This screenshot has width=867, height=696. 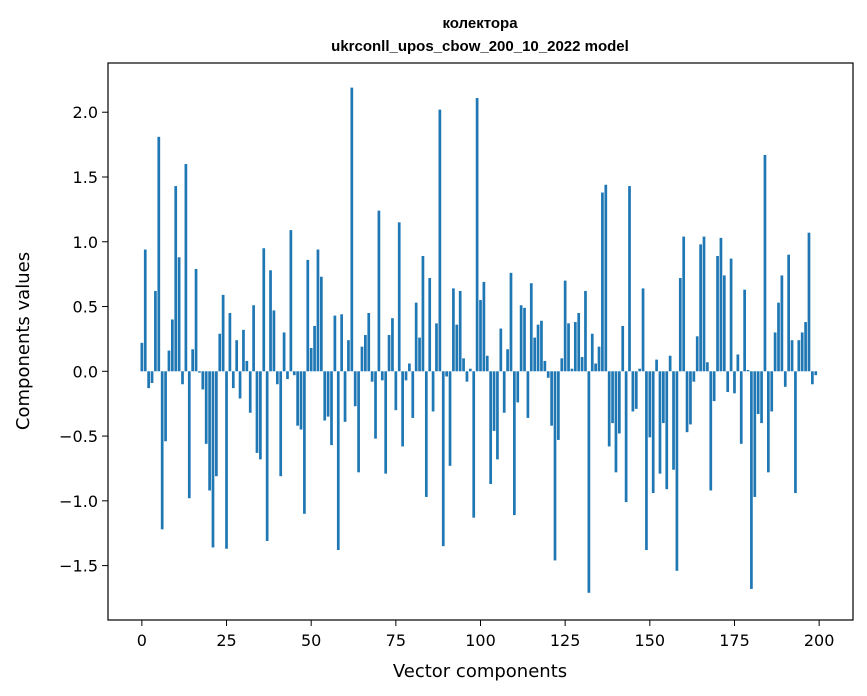 I want to click on y-tick-label: 0.0, so click(x=85, y=371).